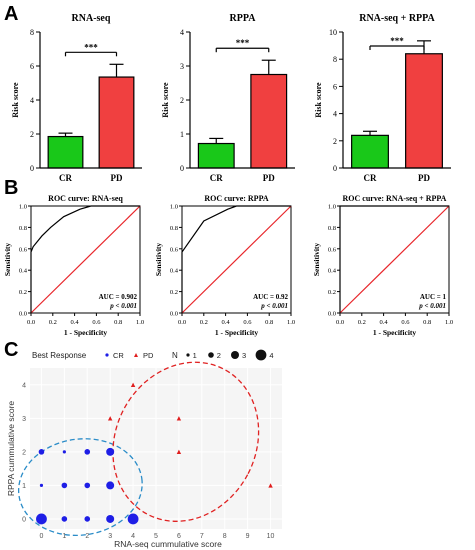  I want to click on x-tick-label: 1, so click(64, 536).